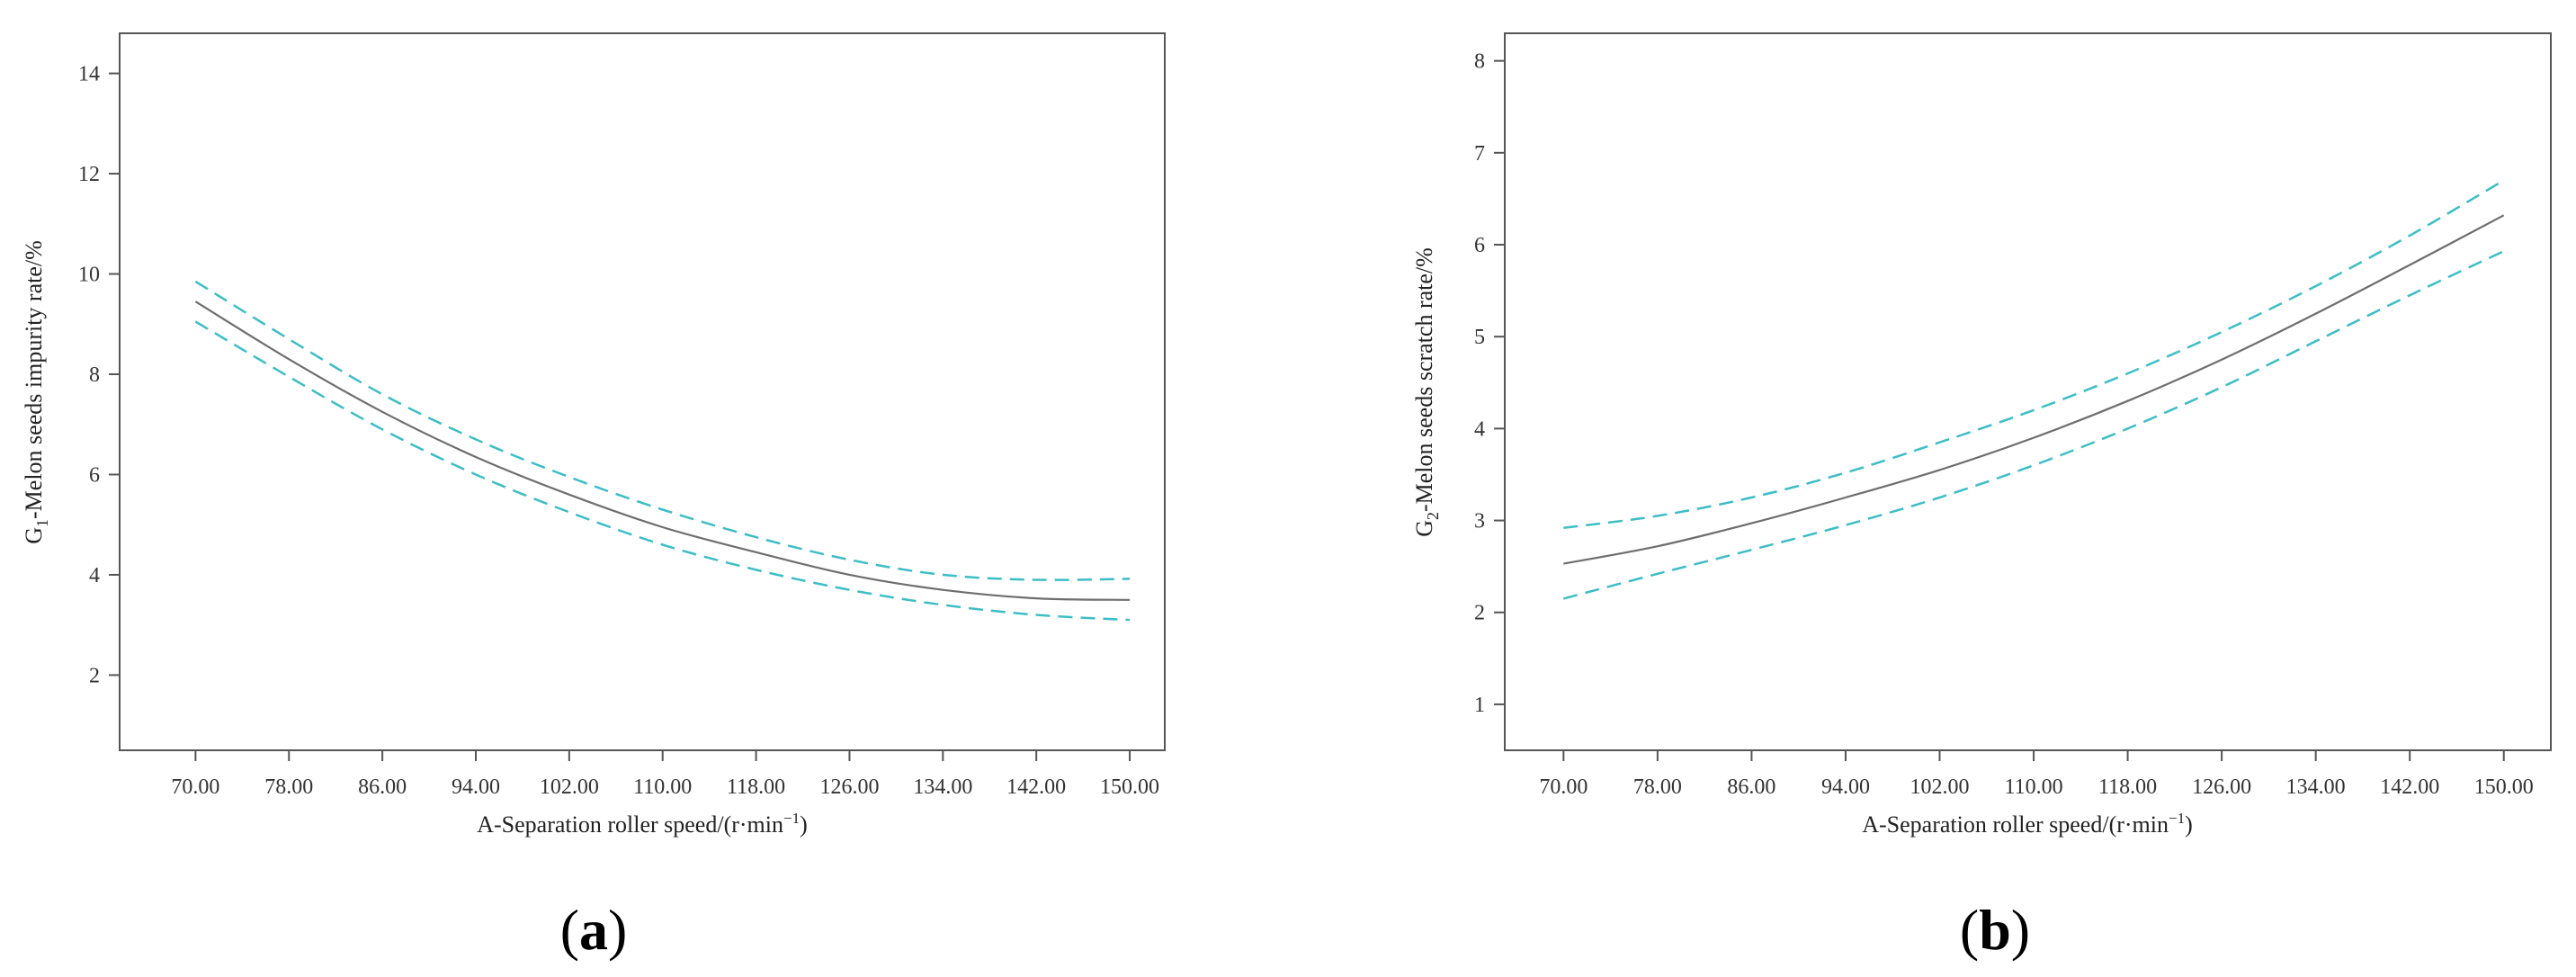  Describe the element at coordinates (756, 787) in the screenshot. I see `x-tick-label-a-6: 118.00` at that location.